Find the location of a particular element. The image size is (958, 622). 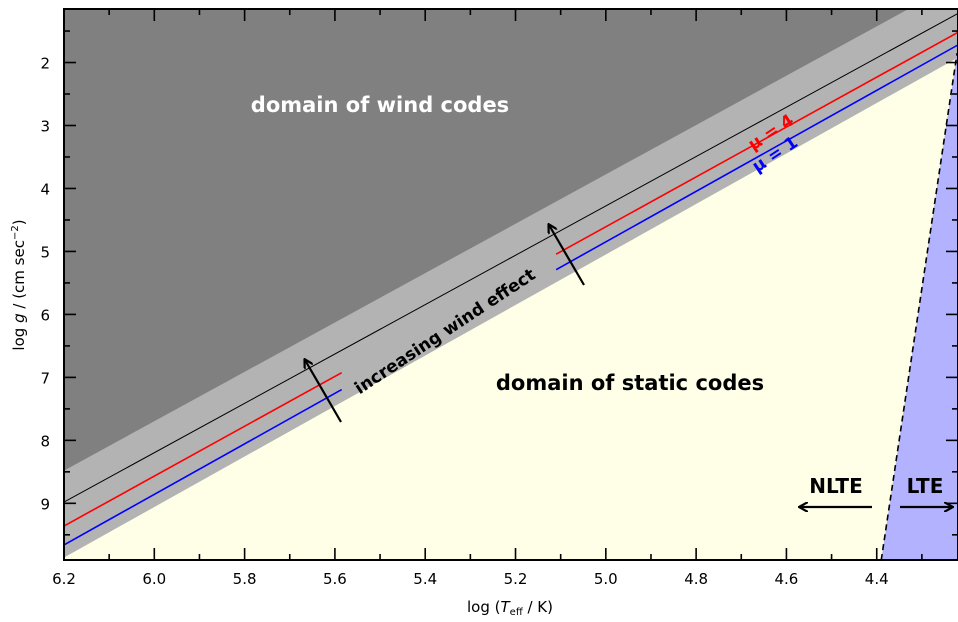

mu-1-line is located at coordinates (203, 467).